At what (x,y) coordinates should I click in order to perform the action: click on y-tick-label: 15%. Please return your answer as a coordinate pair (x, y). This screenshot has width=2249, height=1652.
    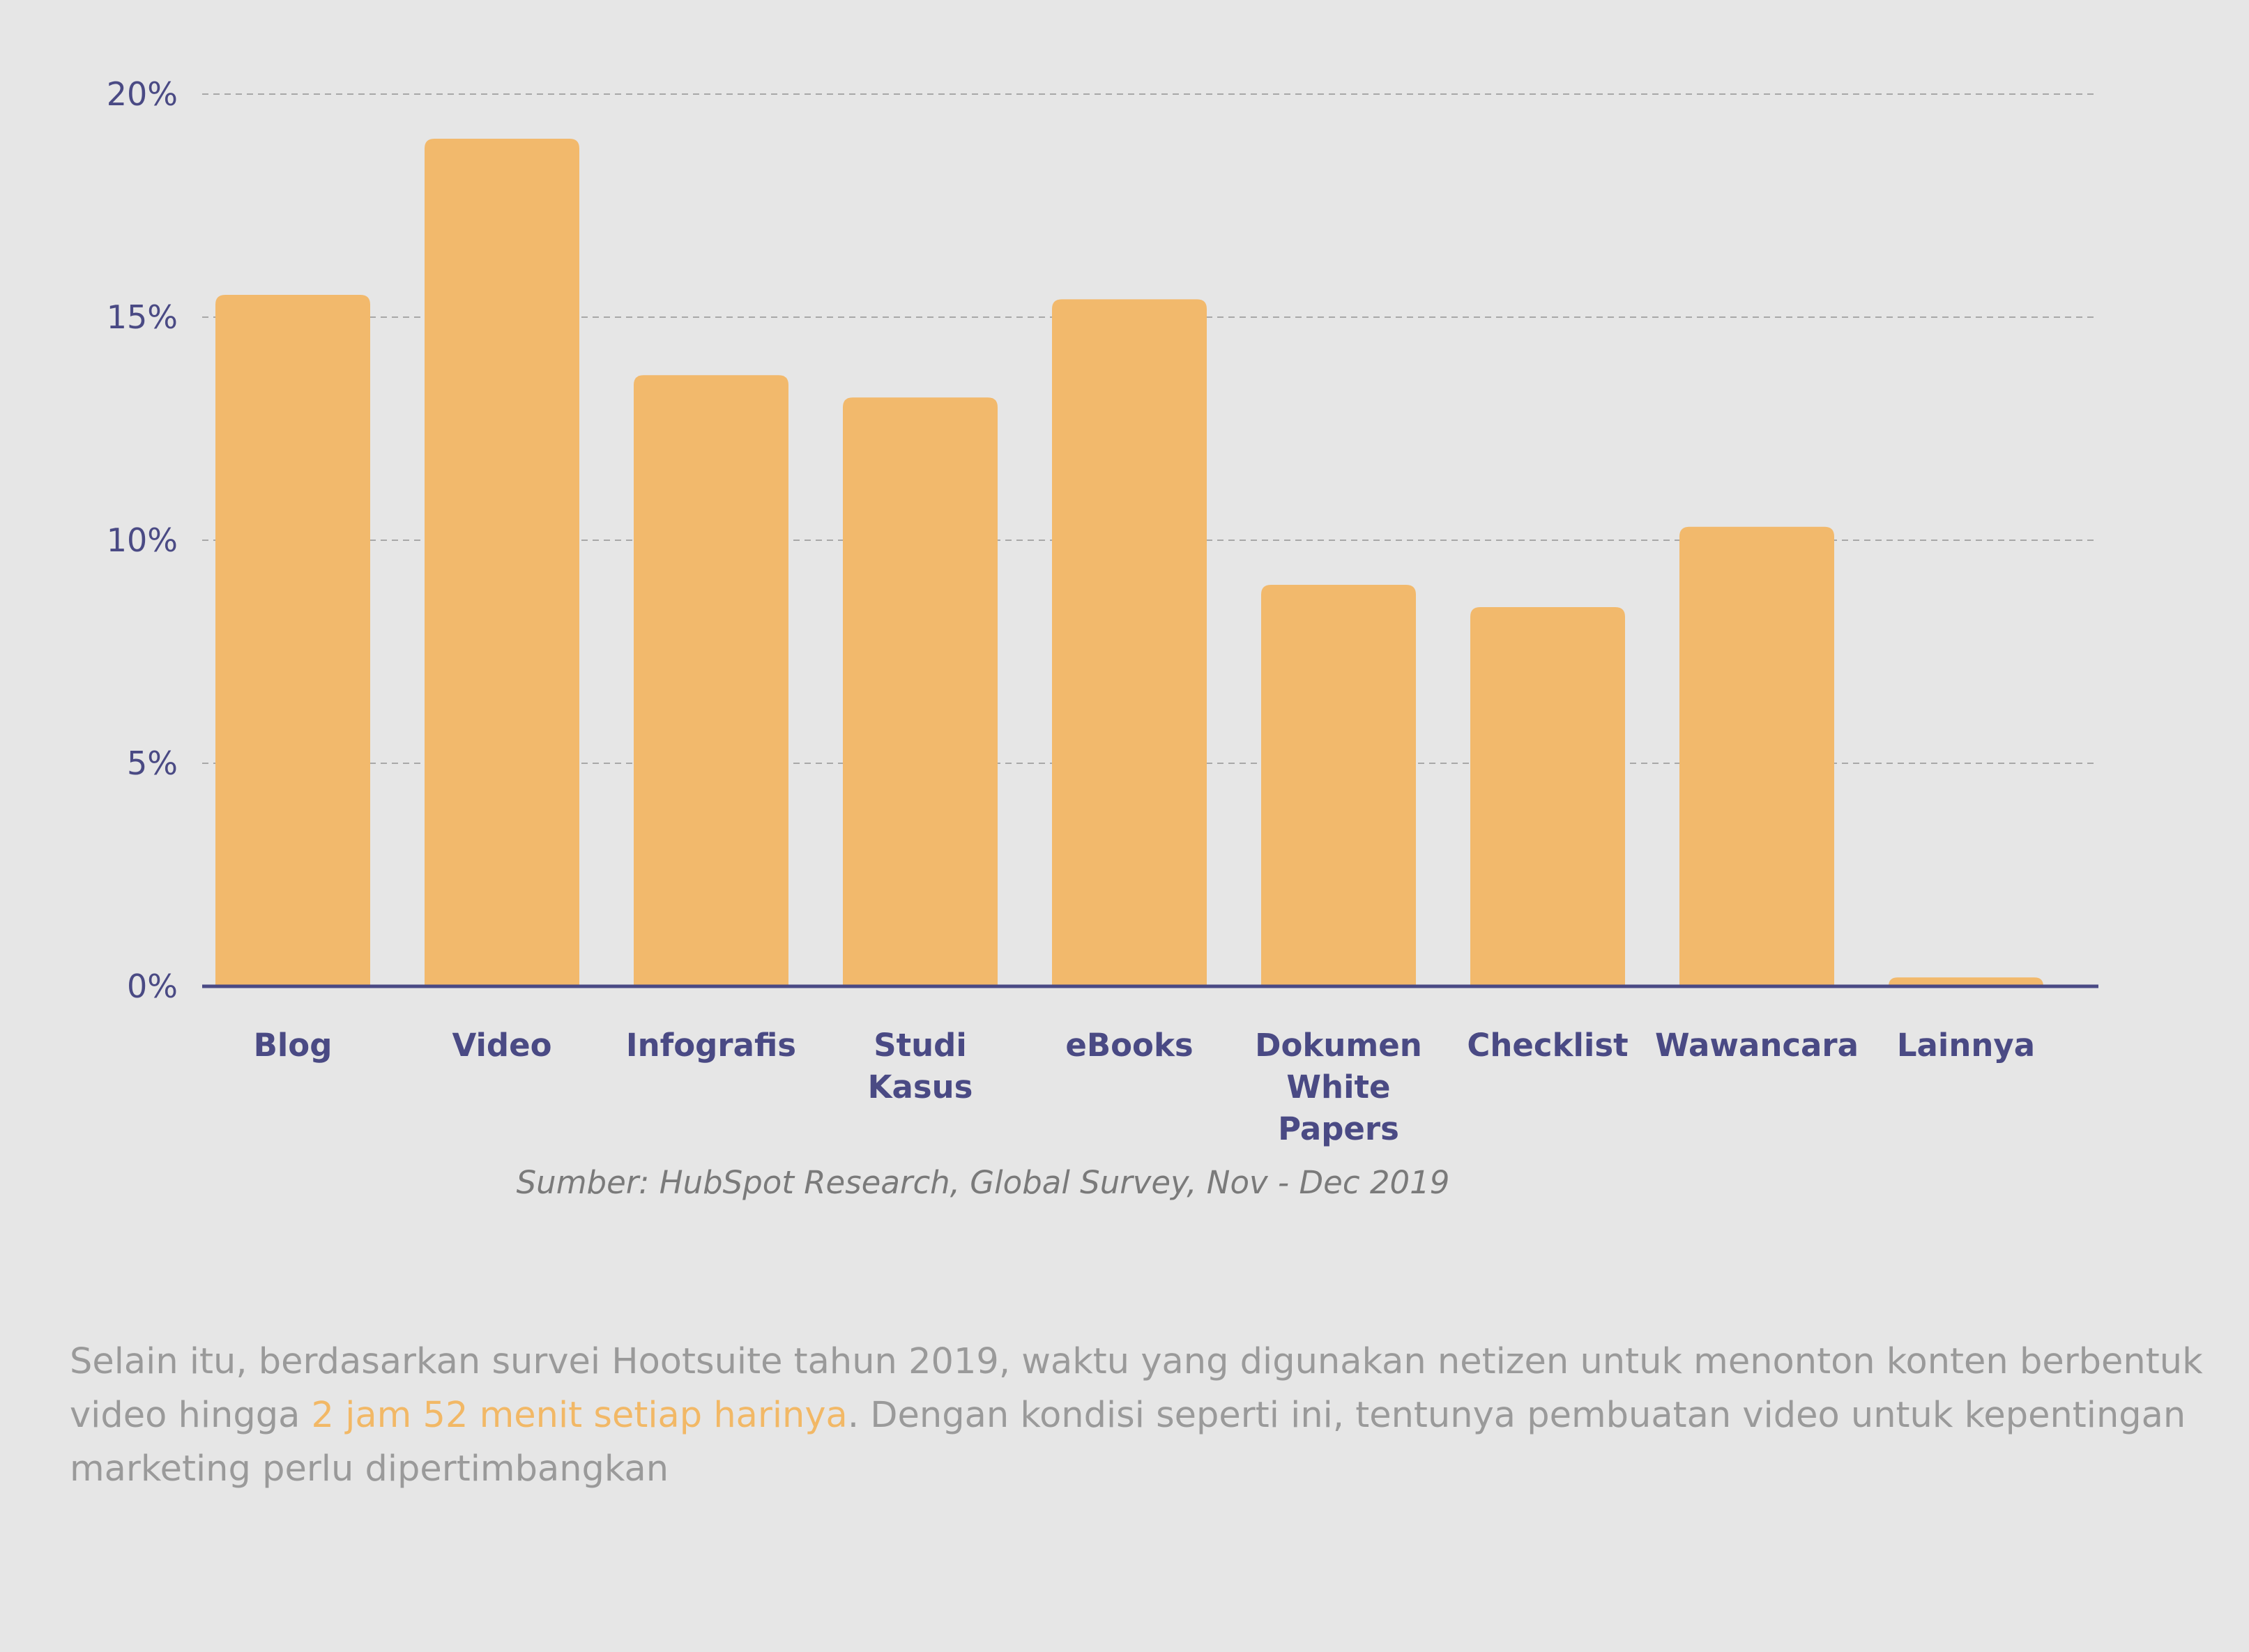
    Looking at the image, I should click on (142, 317).